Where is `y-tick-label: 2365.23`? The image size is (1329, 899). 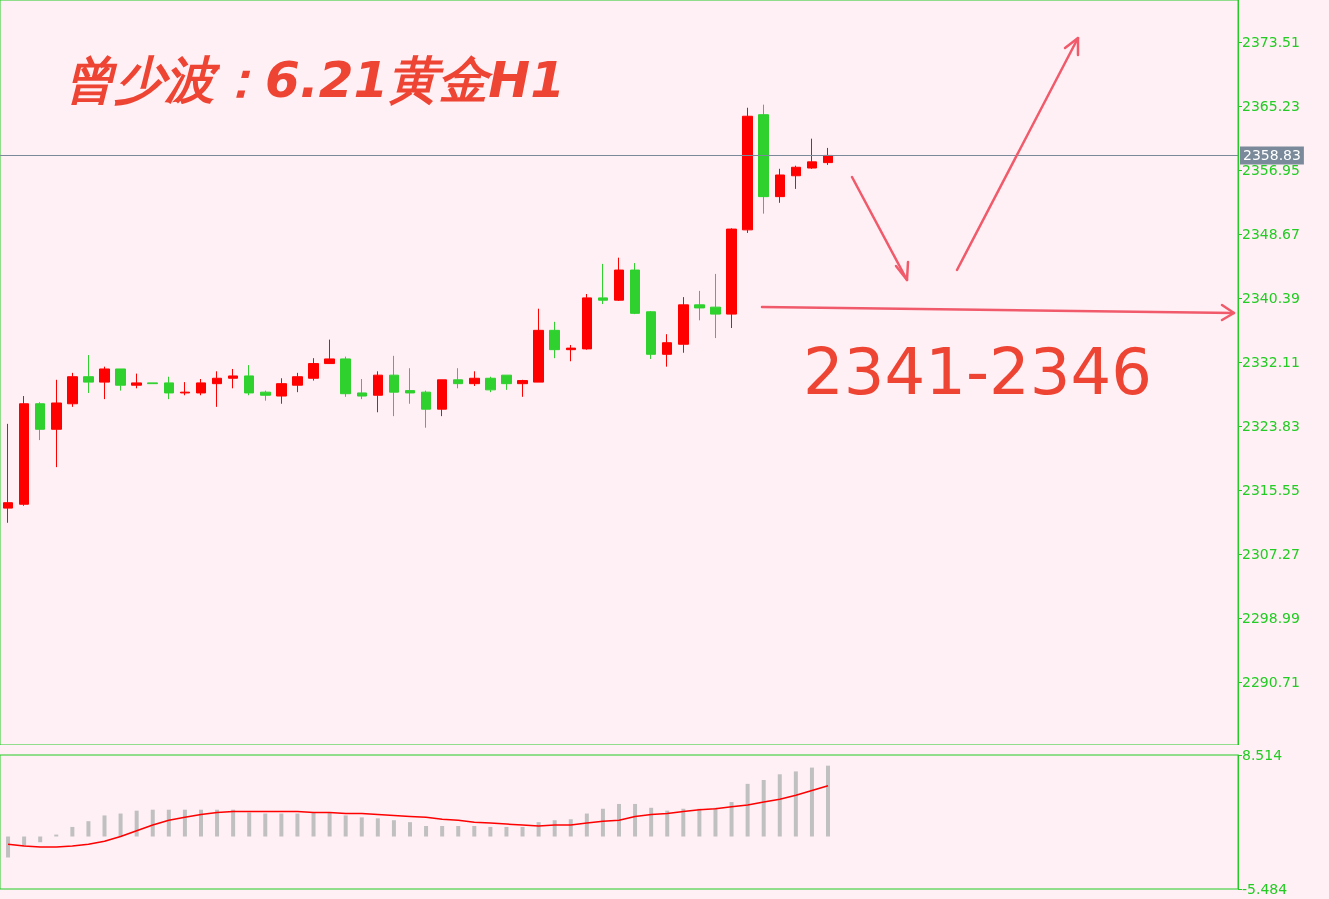
y-tick-label: 2365.23 is located at coordinates (1271, 105).